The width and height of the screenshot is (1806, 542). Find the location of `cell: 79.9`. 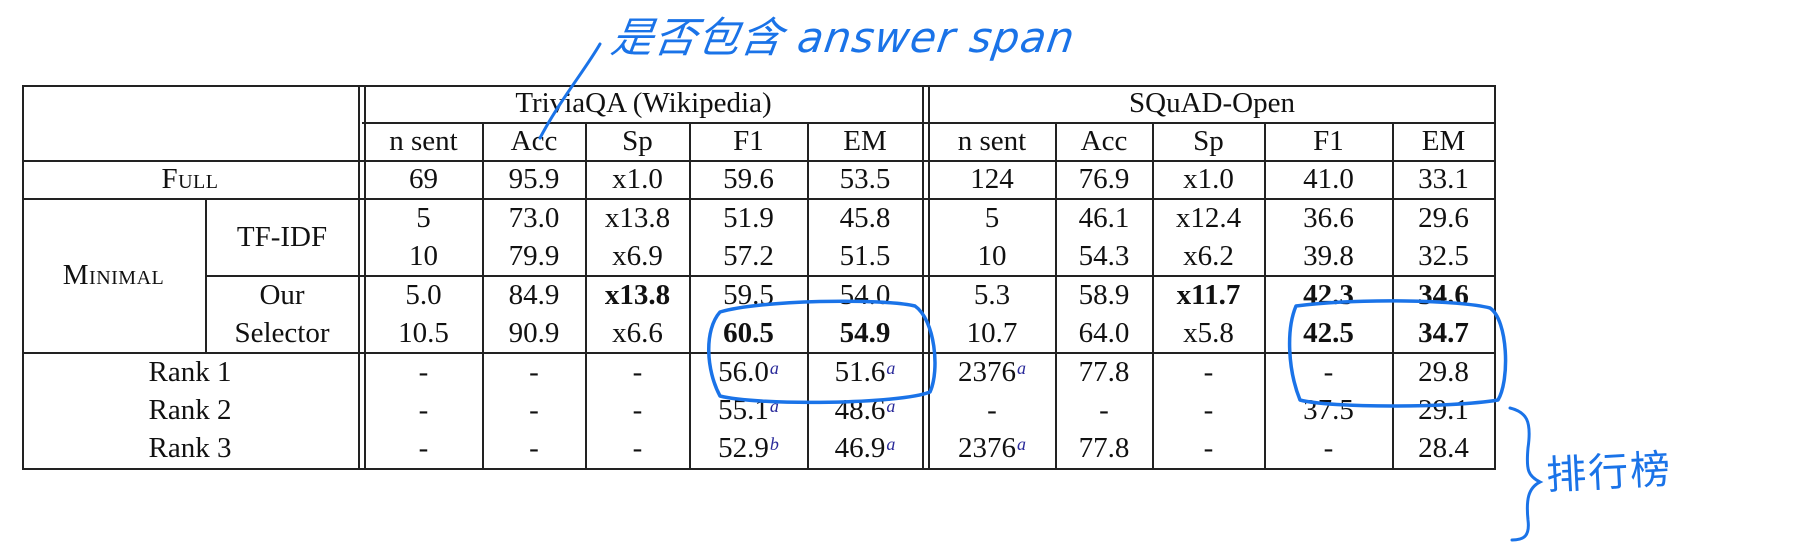

cell: 79.9 is located at coordinates (534, 255).